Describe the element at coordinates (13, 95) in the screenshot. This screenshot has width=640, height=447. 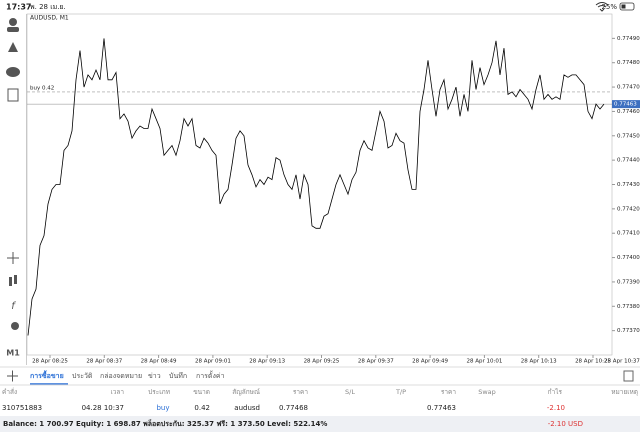
I see `new-order-icon` at that location.